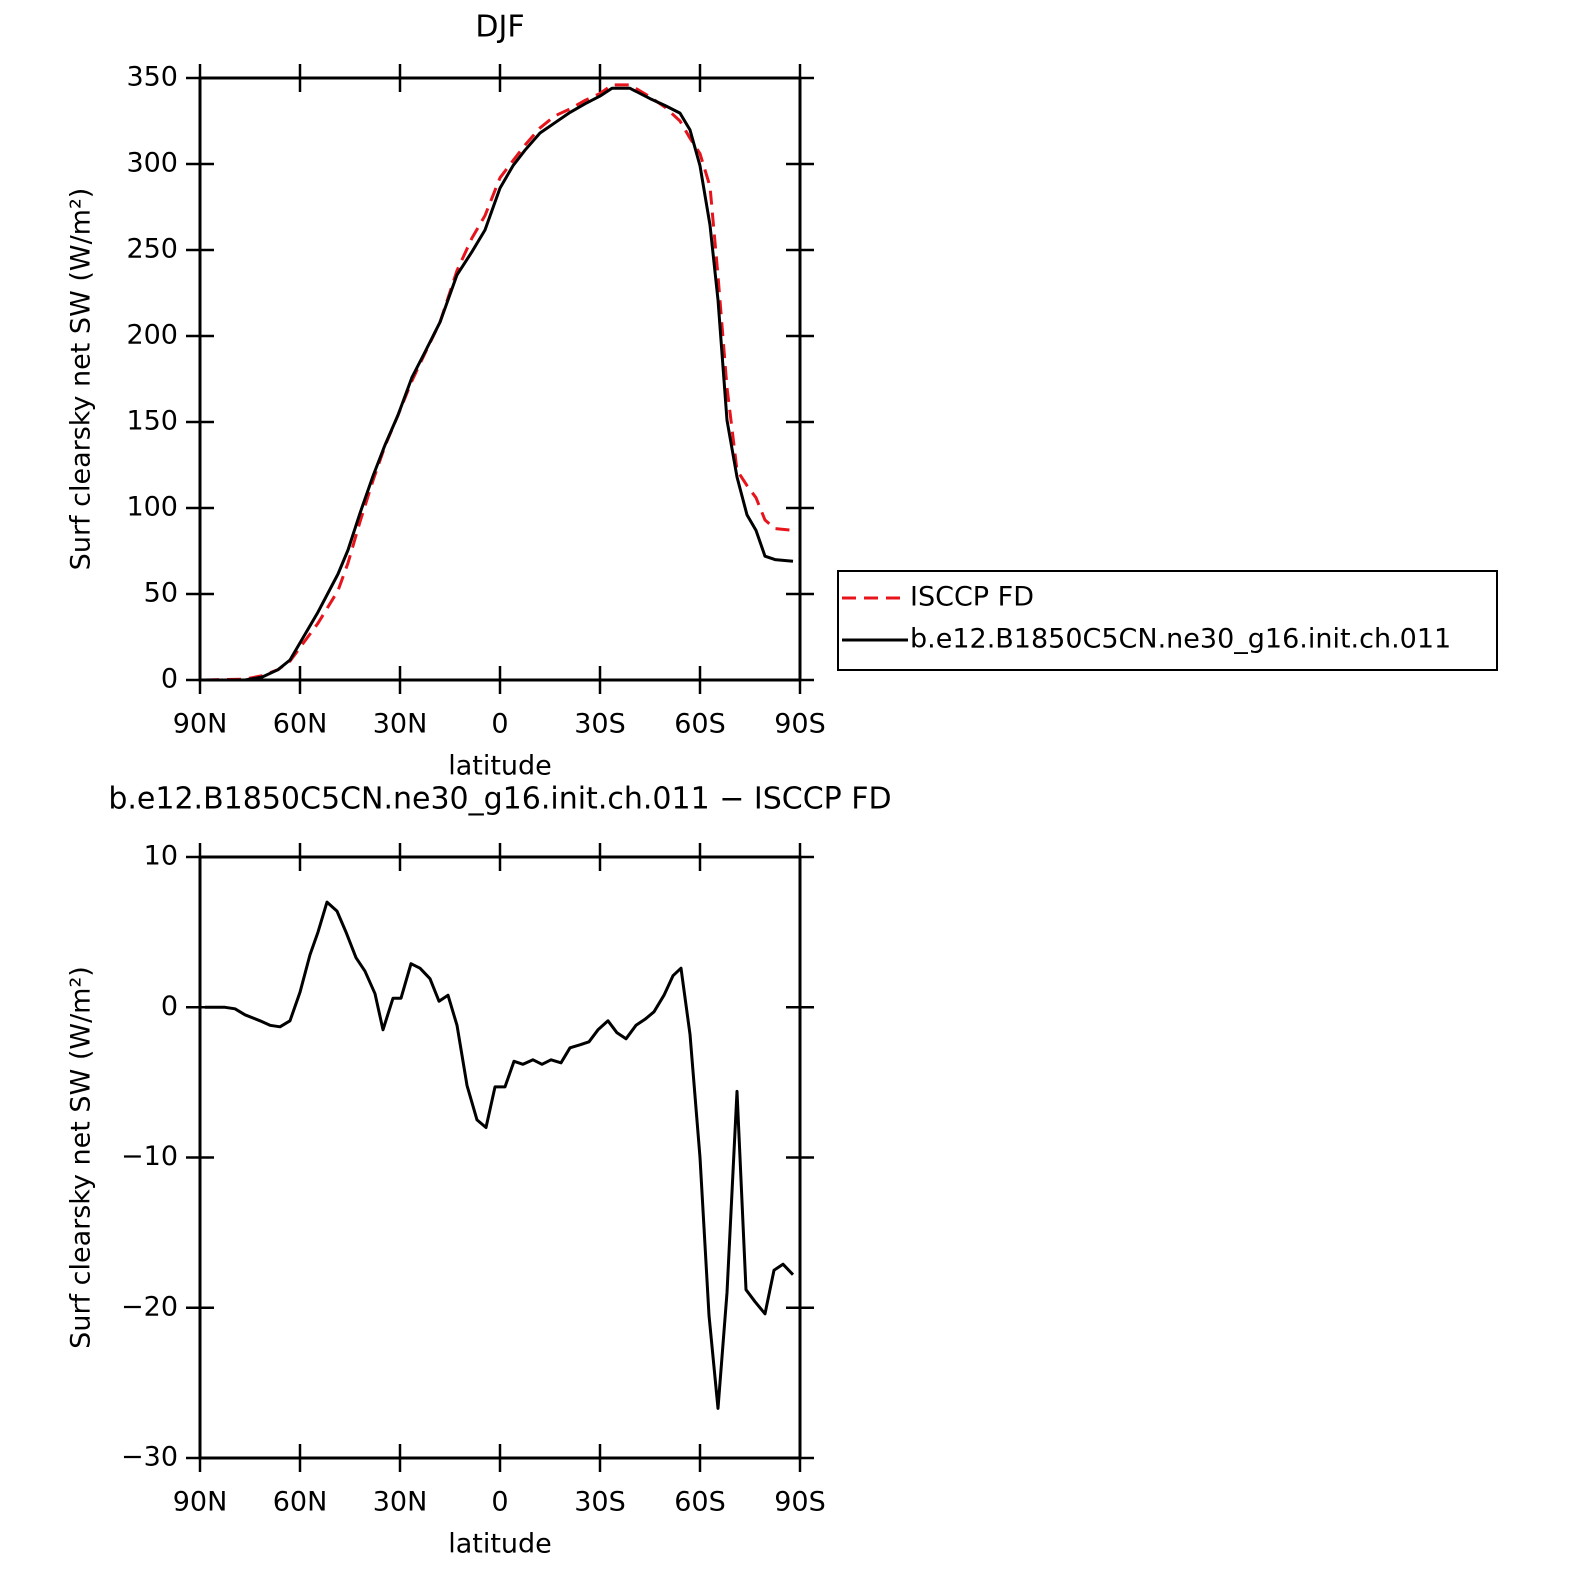 The image size is (1578, 1581). What do you see at coordinates (152, 335) in the screenshot?
I see `y-tick-label: 200` at bounding box center [152, 335].